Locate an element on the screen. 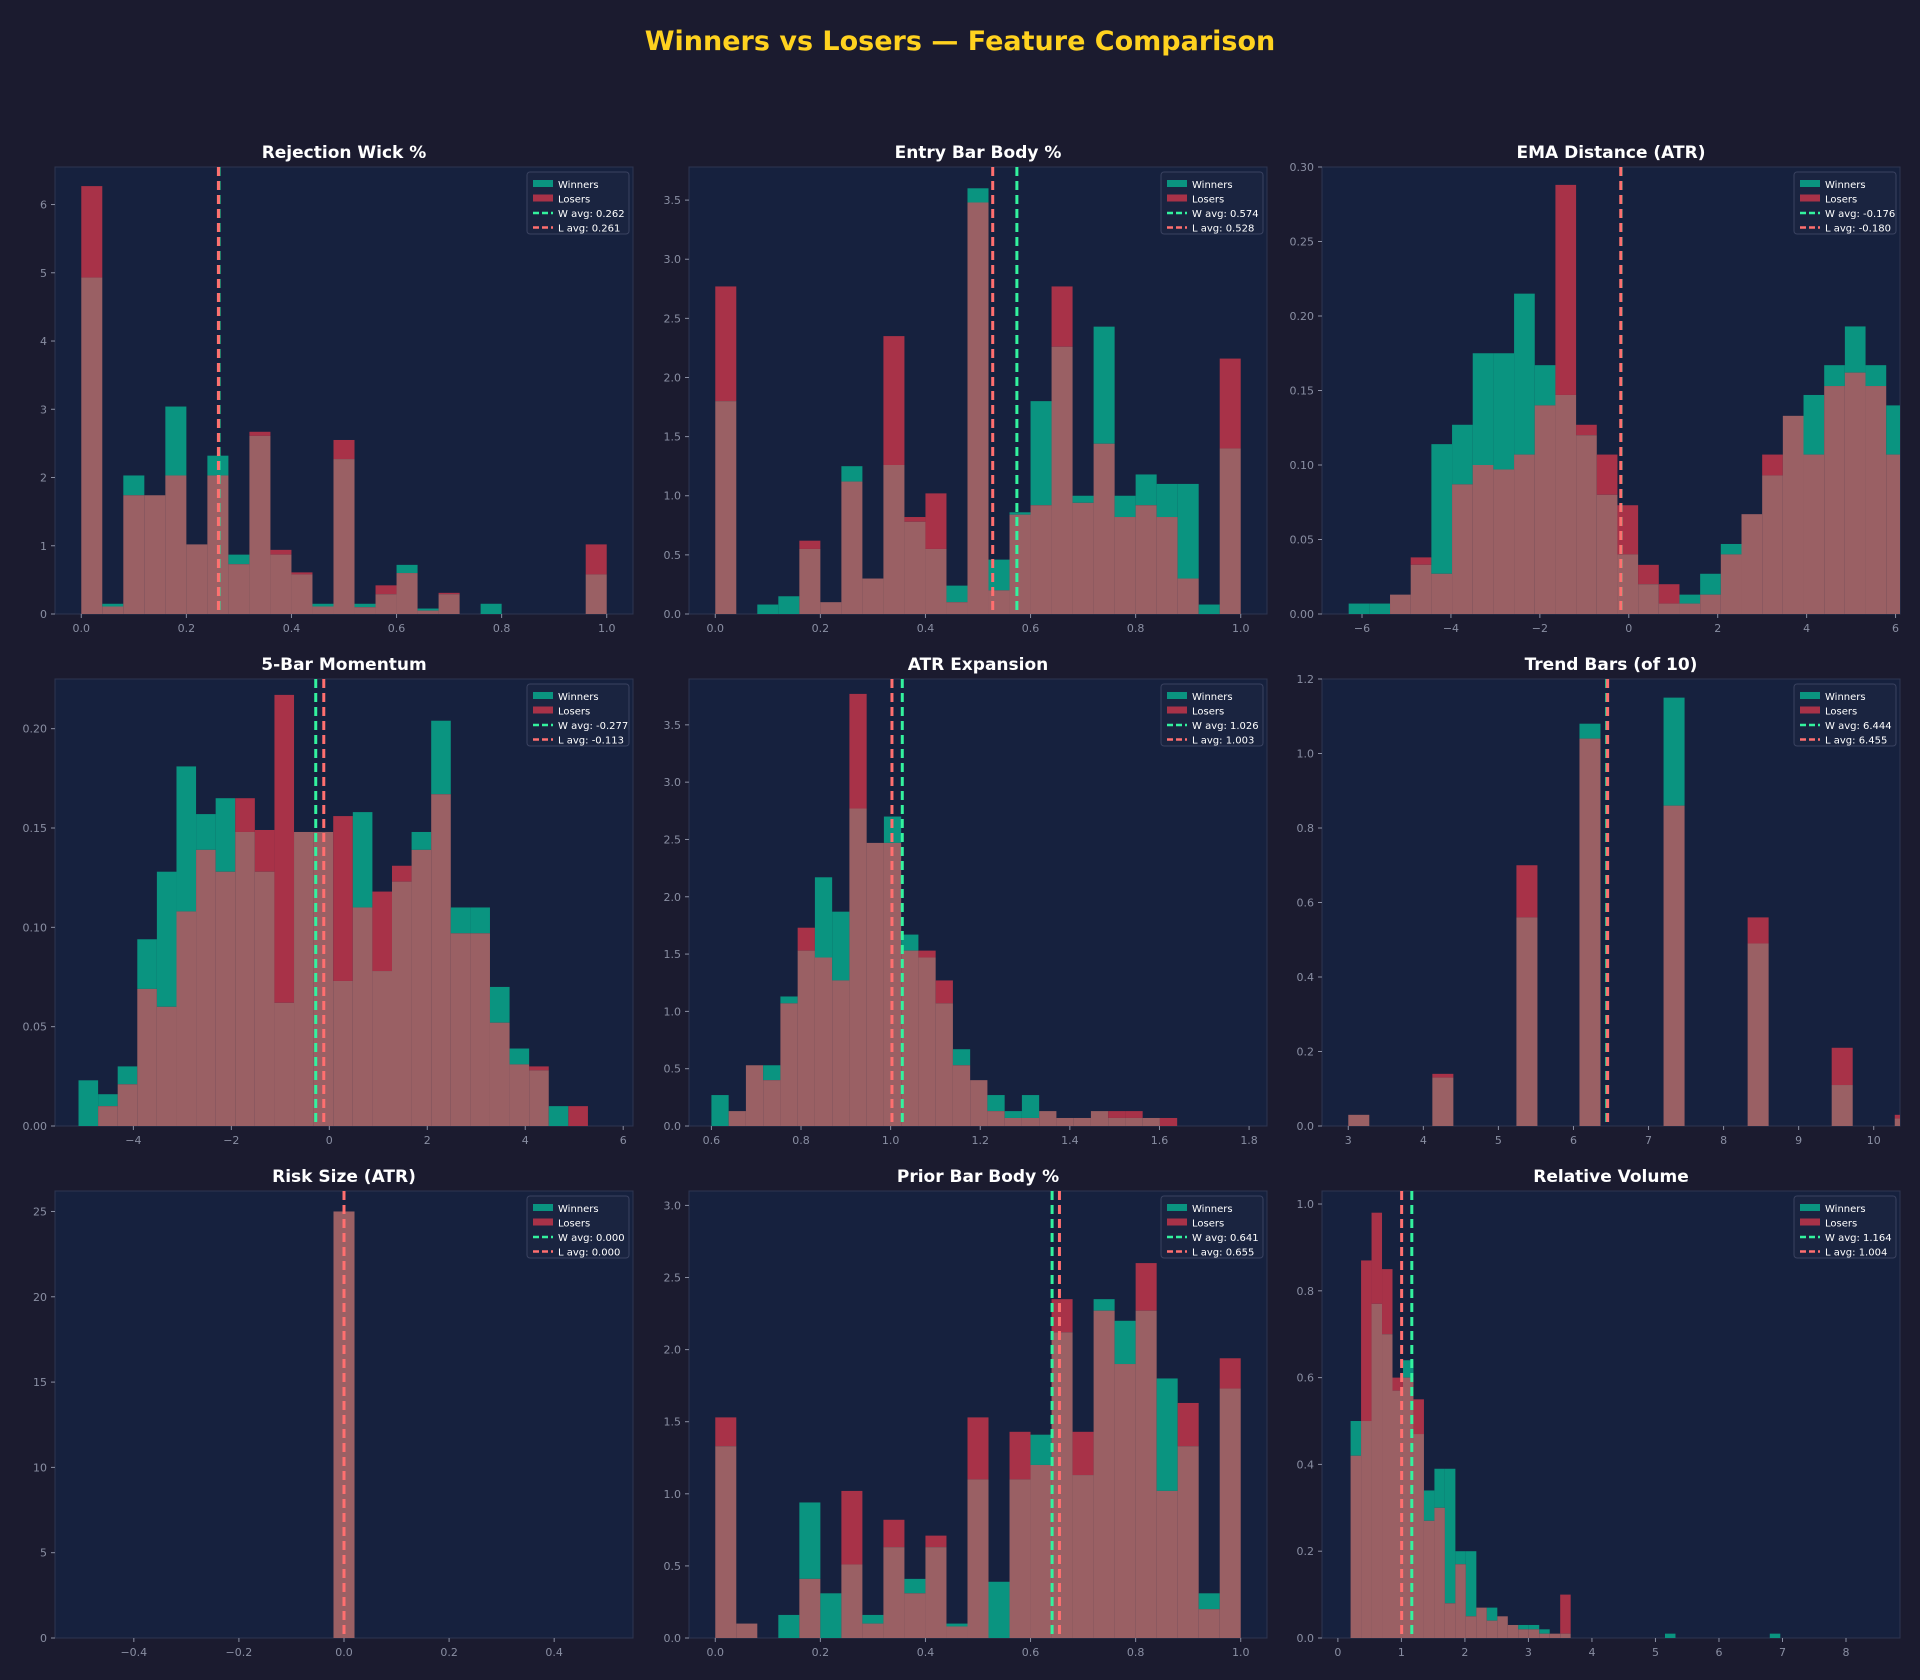 The height and width of the screenshot is (1680, 1920). x-tick-label: −4 is located at coordinates (1451, 628).